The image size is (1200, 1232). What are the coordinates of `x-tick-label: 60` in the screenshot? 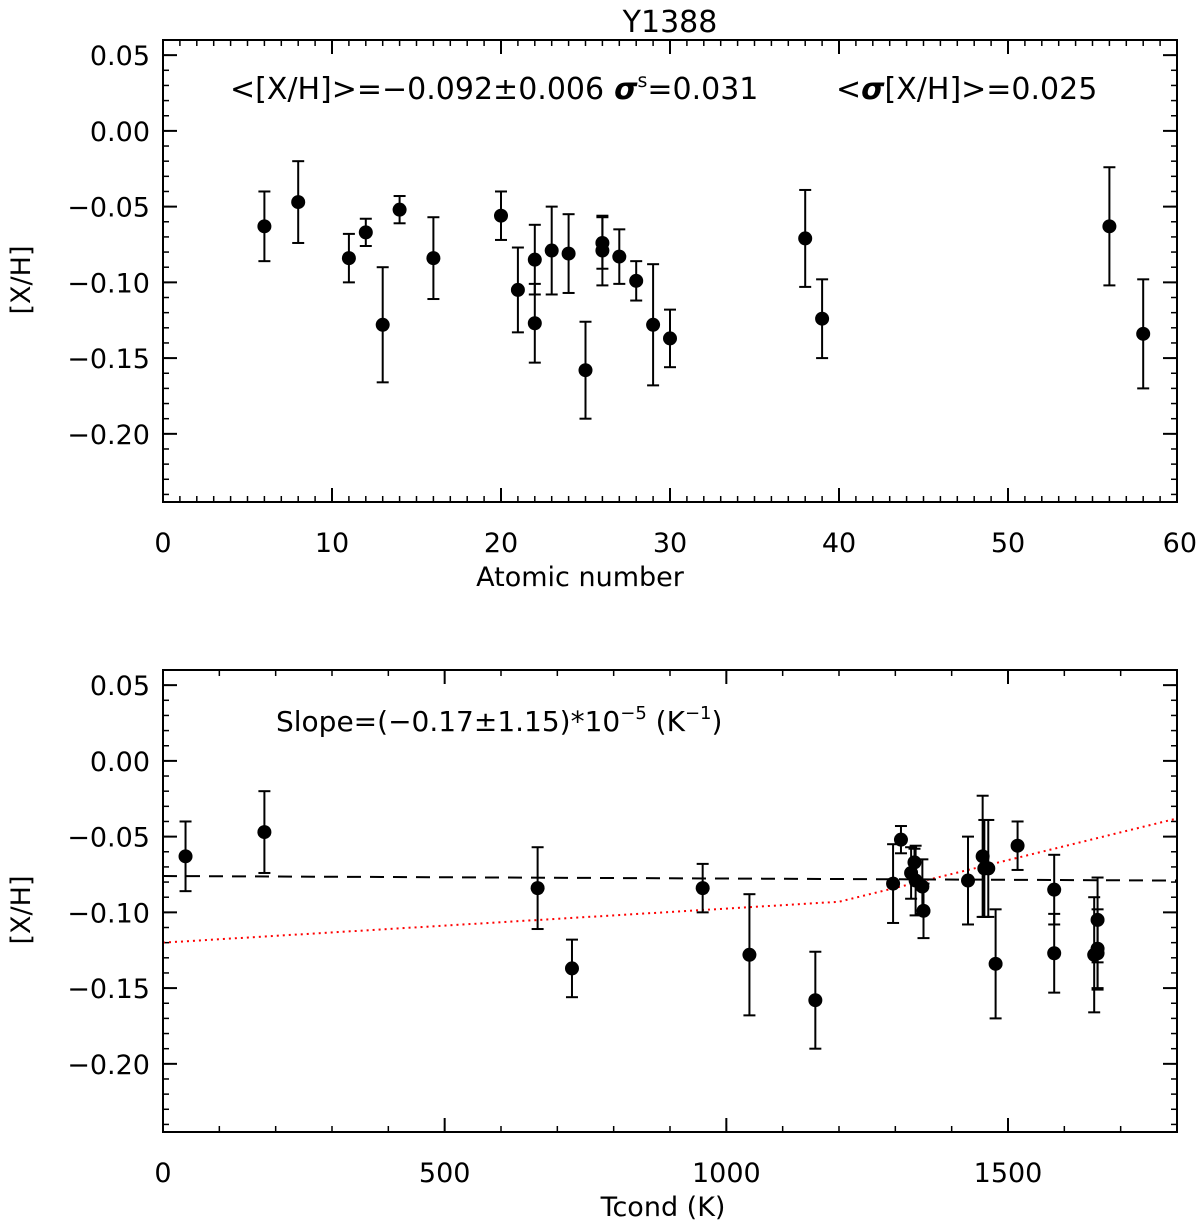 It's located at (1180, 543).